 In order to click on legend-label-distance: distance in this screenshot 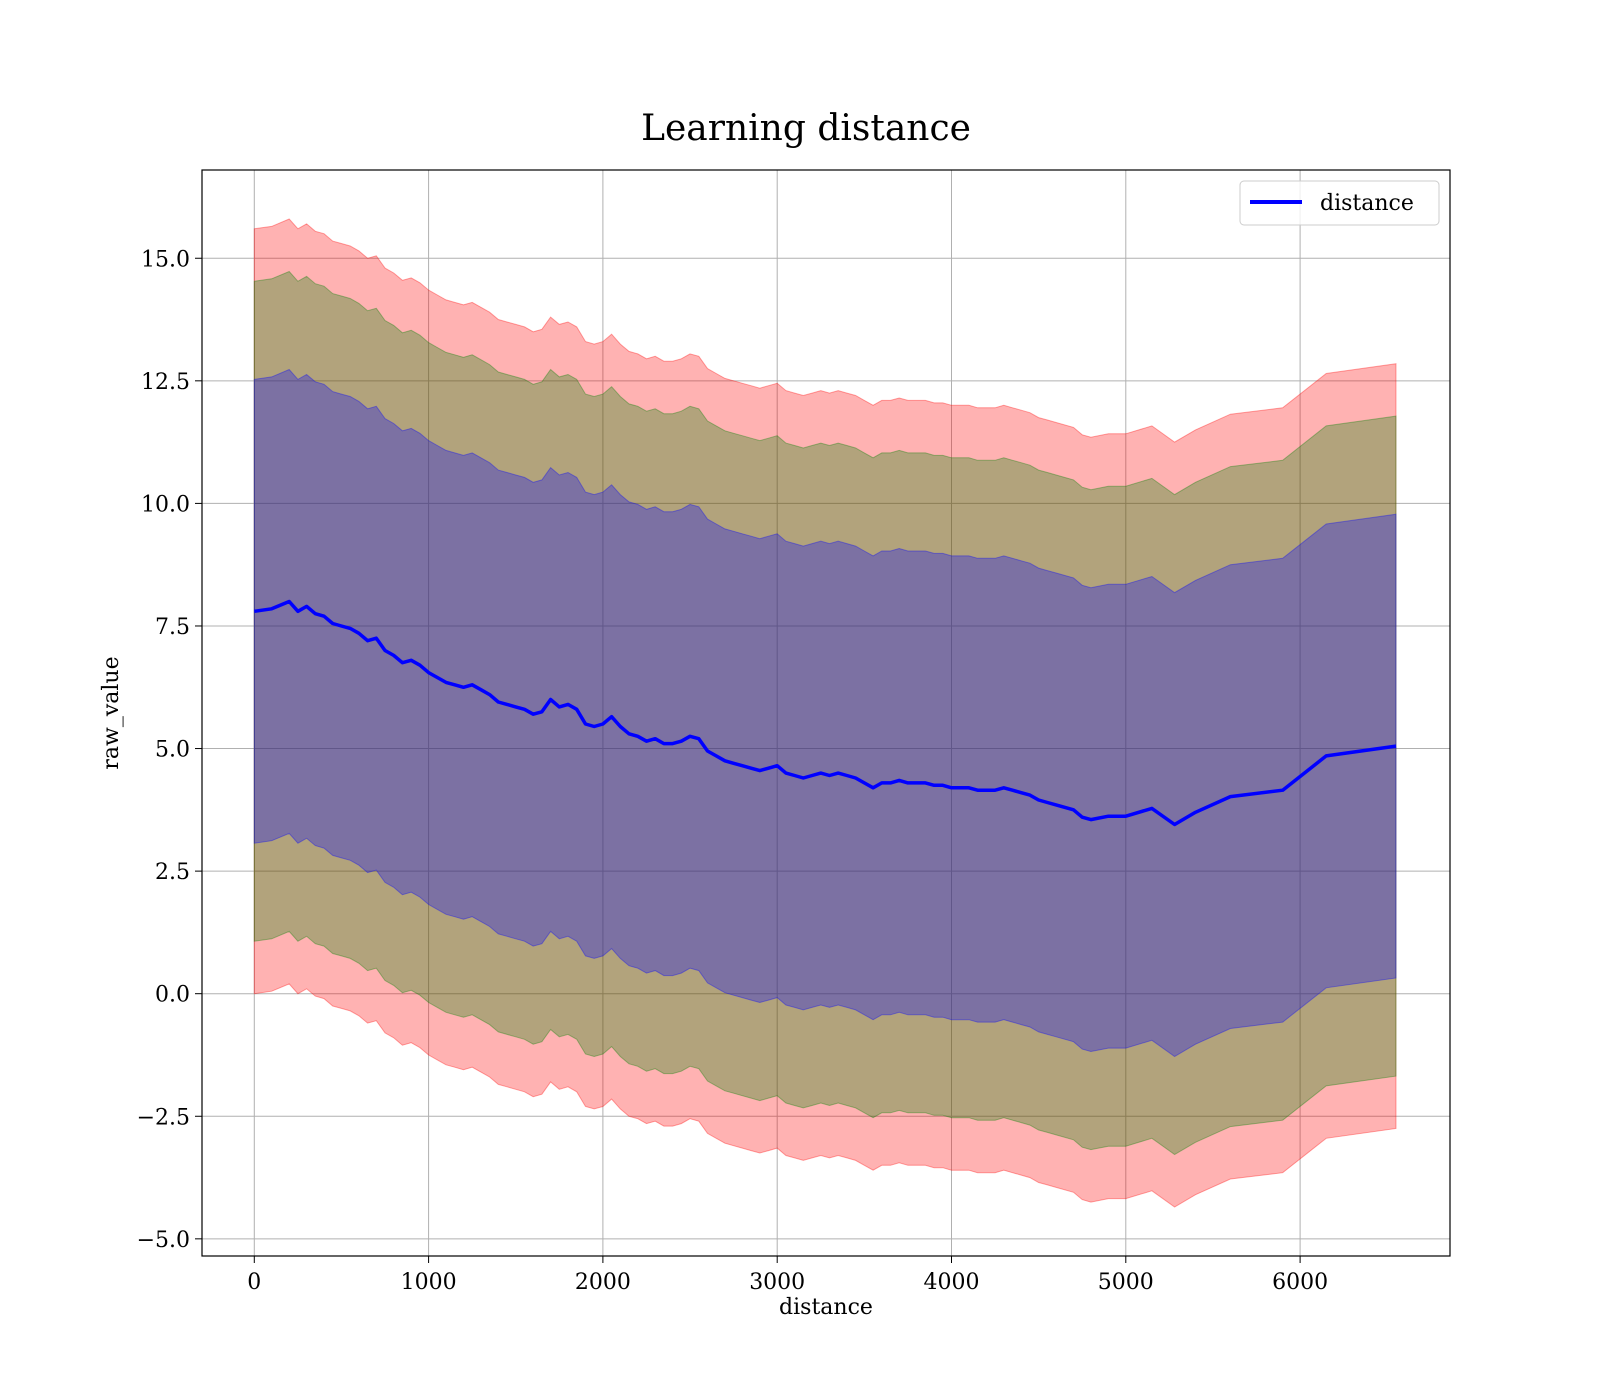, I will do `click(1367, 203)`.